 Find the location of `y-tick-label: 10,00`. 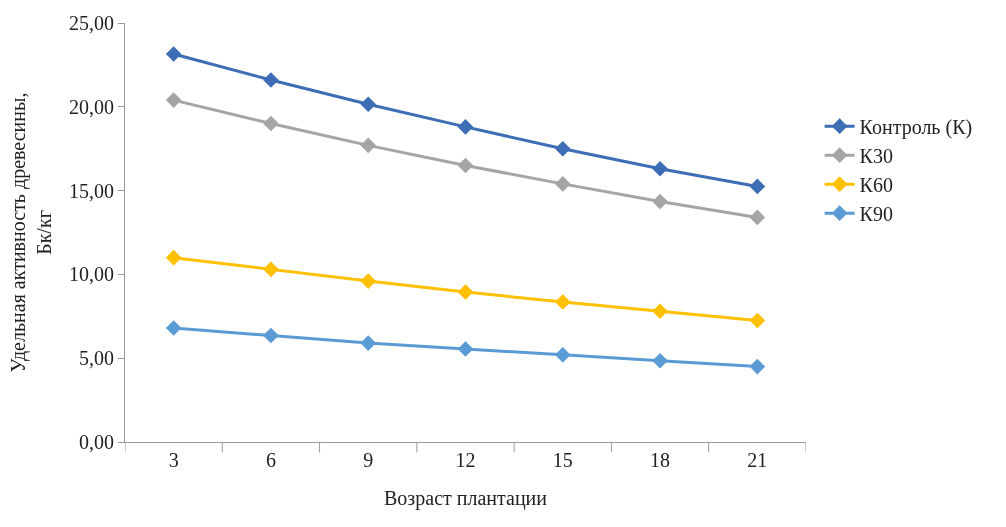

y-tick-label: 10,00 is located at coordinates (91, 274).